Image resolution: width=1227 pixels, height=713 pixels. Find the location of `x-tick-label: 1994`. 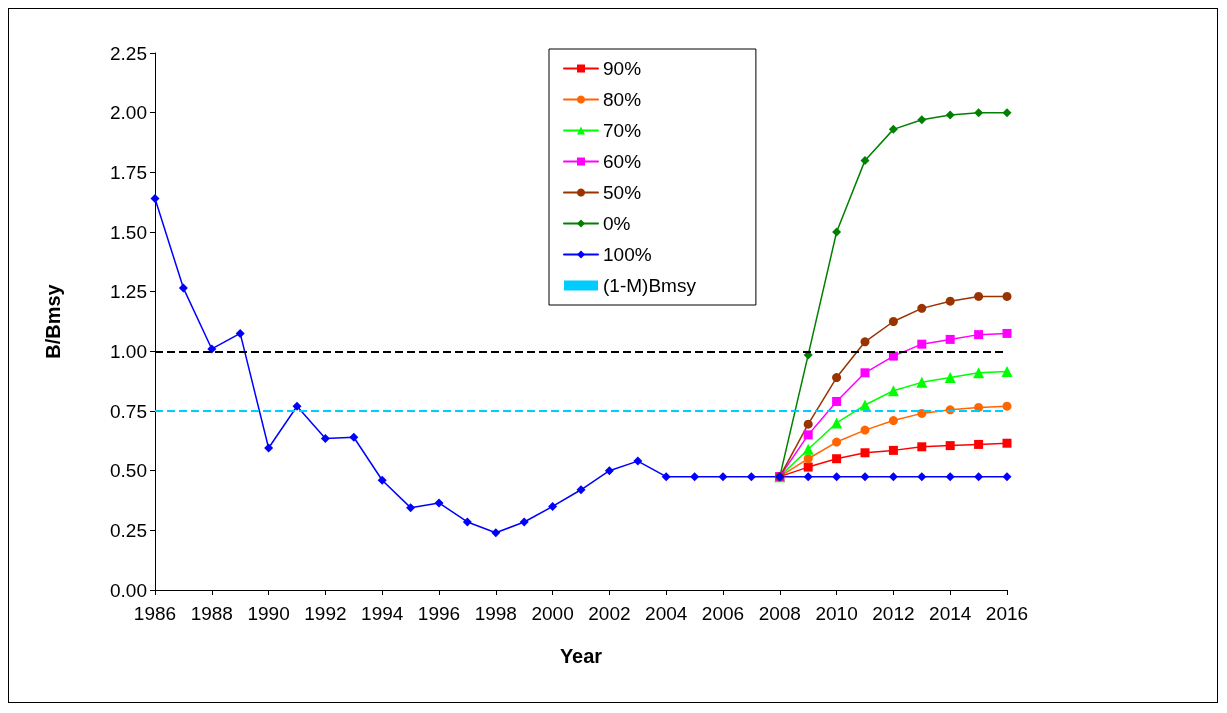

x-tick-label: 1994 is located at coordinates (382, 613).